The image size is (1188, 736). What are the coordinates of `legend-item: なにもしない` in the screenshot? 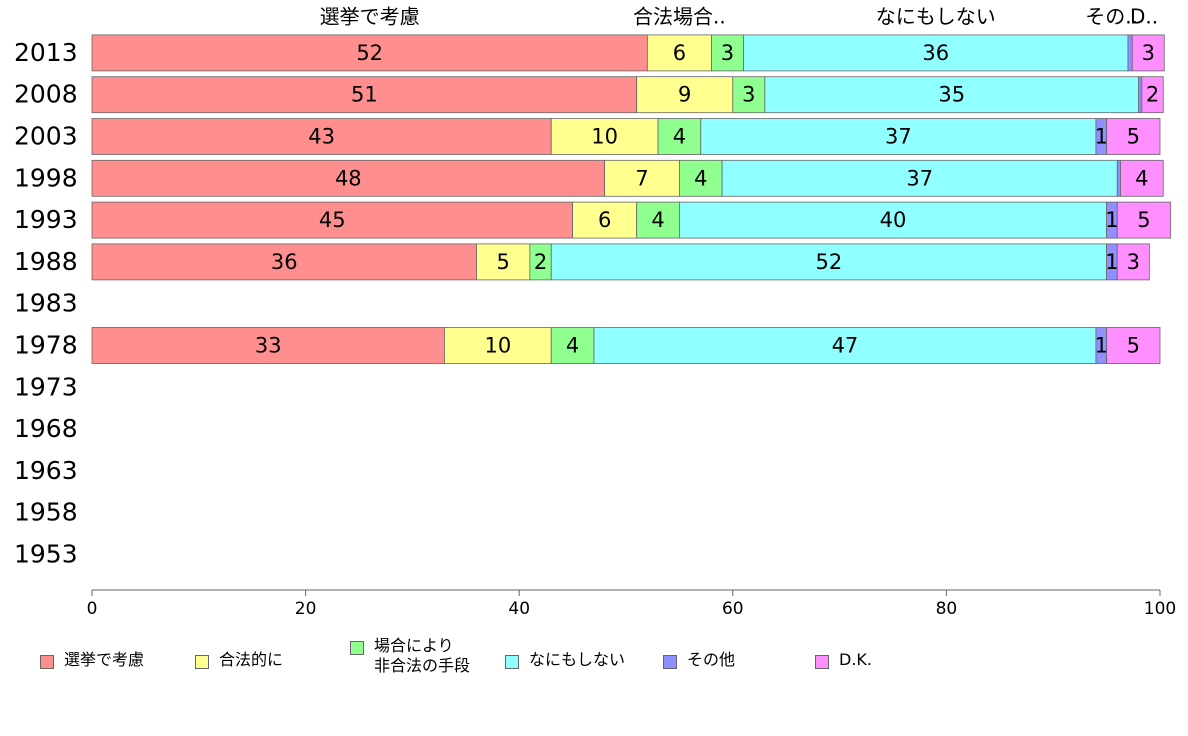 It's located at (565, 660).